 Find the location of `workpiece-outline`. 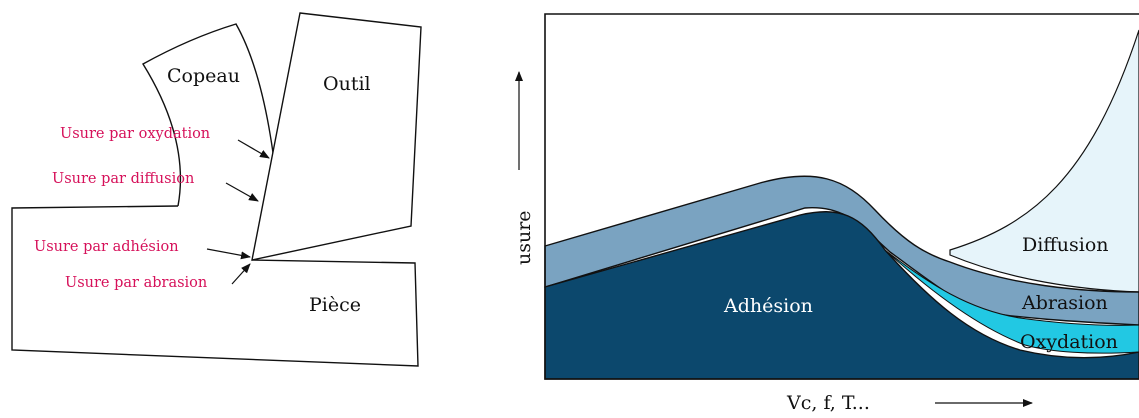

workpiece-outline is located at coordinates (95, 248).